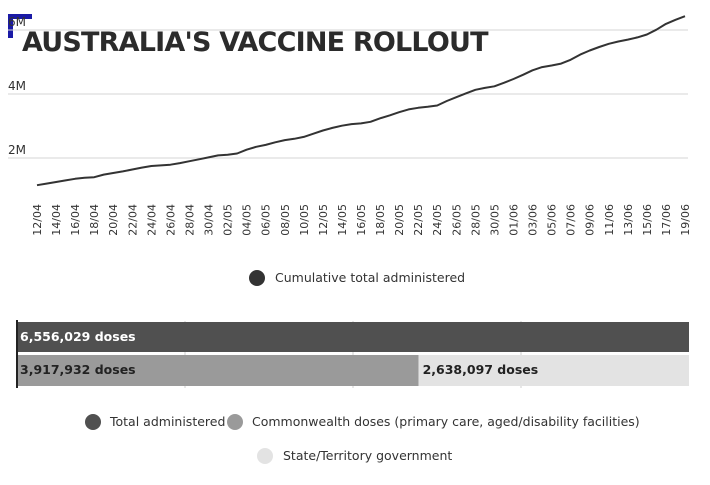  I want to click on x-tick-label: 10/05, so click(304, 220).